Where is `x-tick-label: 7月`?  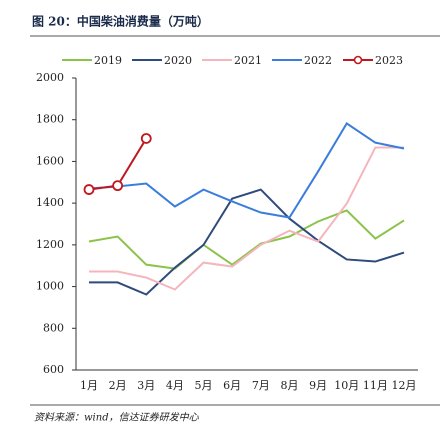 x-tick-label: 7月 is located at coordinates (261, 385).